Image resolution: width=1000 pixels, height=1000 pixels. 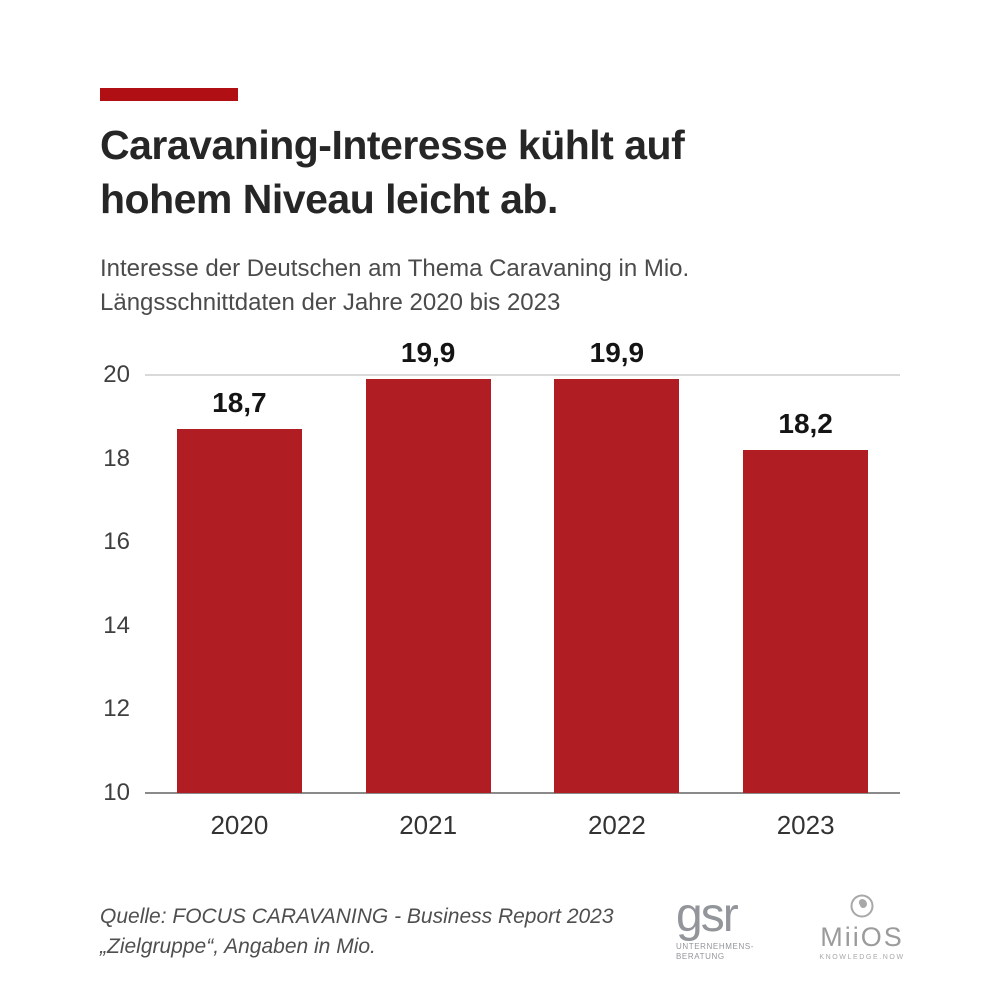 What do you see at coordinates (65, 583) in the screenshot?
I see `y-axis: 10 12 14 16 18 20` at bounding box center [65, 583].